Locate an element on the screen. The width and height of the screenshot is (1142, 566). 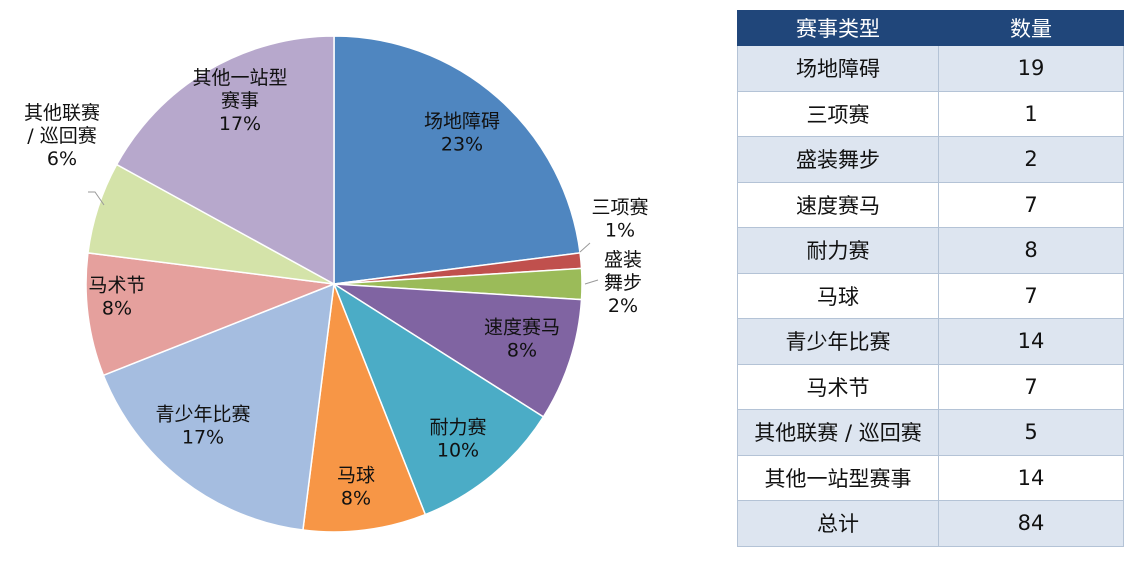
pie-slice-label: 速度赛马 8% is located at coordinates (522, 339).